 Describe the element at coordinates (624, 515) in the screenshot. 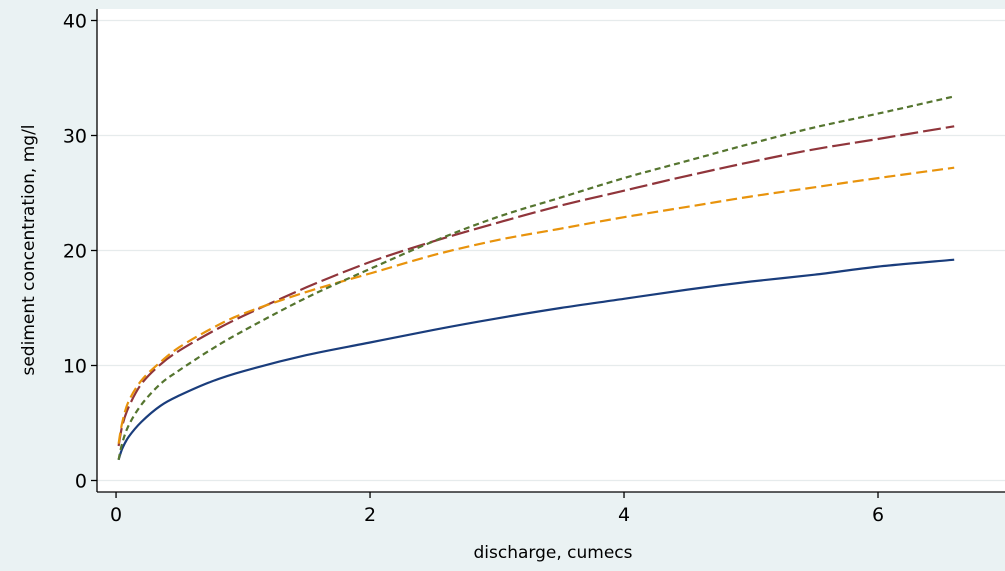

I see `x-tick-label: 4` at that location.